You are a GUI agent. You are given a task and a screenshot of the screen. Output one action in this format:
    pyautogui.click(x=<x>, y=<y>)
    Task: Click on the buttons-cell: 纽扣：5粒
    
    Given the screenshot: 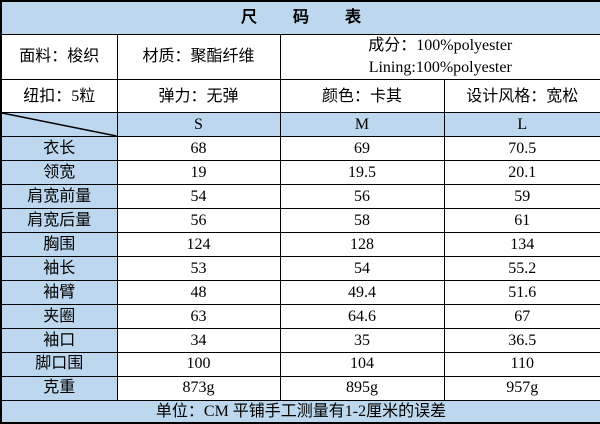 What is the action you would take?
    pyautogui.click(x=59, y=96)
    